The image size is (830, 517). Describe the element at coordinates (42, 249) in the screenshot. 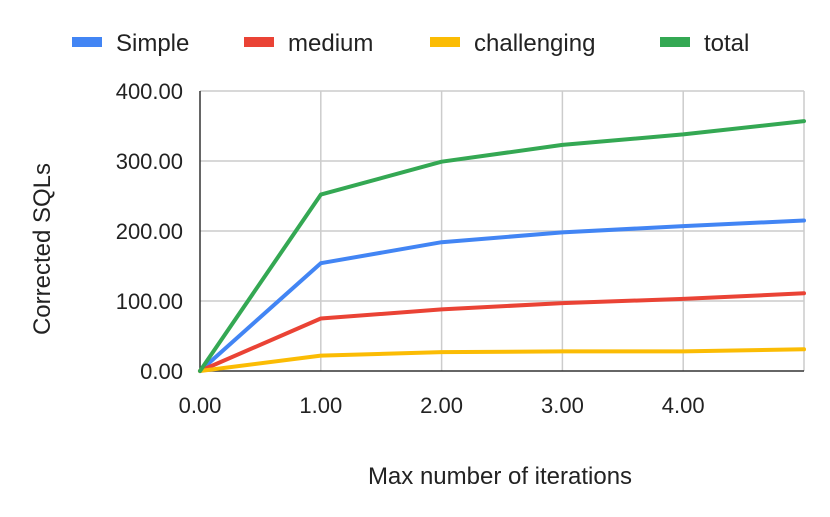

I see `y-axis-title: Corrected SQLs` at that location.